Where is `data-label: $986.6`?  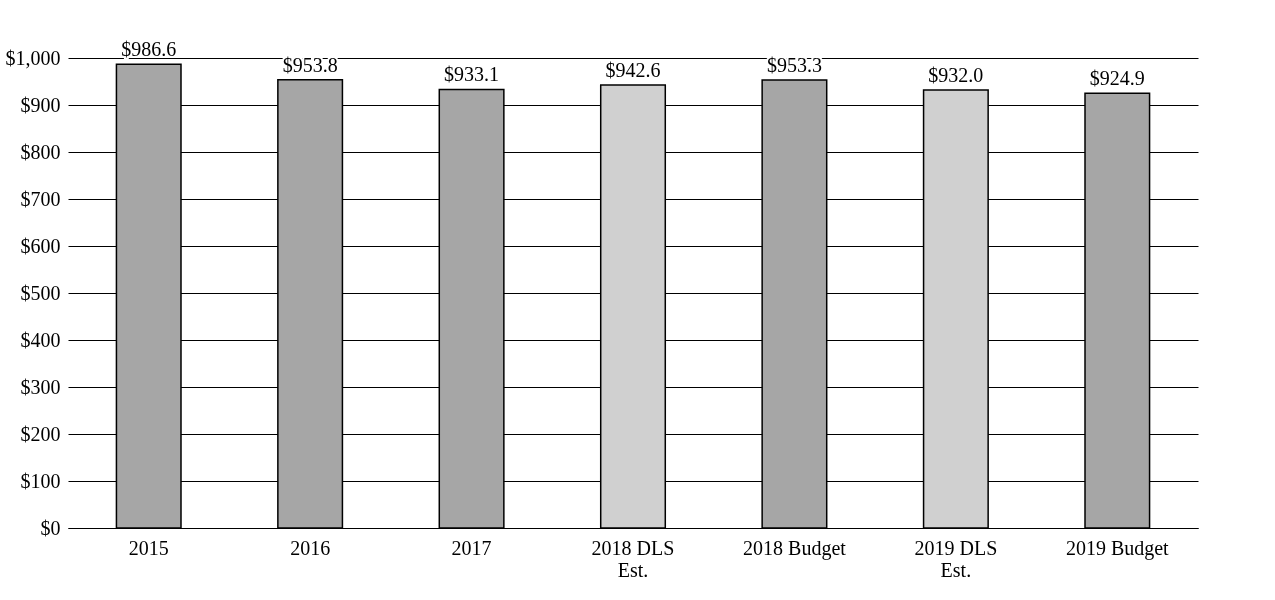 data-label: $986.6 is located at coordinates (149, 49).